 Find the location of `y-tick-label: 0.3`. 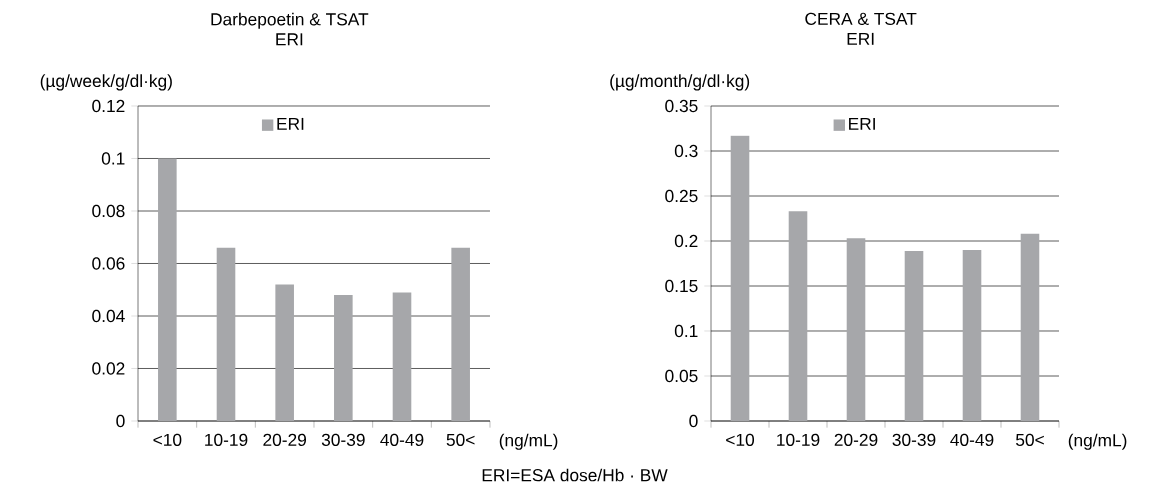

y-tick-label: 0.3 is located at coordinates (686, 151).